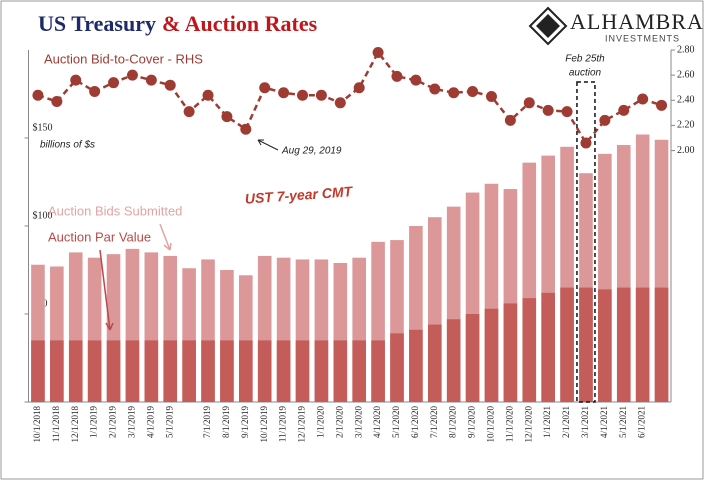 The width and height of the screenshot is (705, 481). I want to click on logo-text: ALHAMBRA, so click(637, 21).